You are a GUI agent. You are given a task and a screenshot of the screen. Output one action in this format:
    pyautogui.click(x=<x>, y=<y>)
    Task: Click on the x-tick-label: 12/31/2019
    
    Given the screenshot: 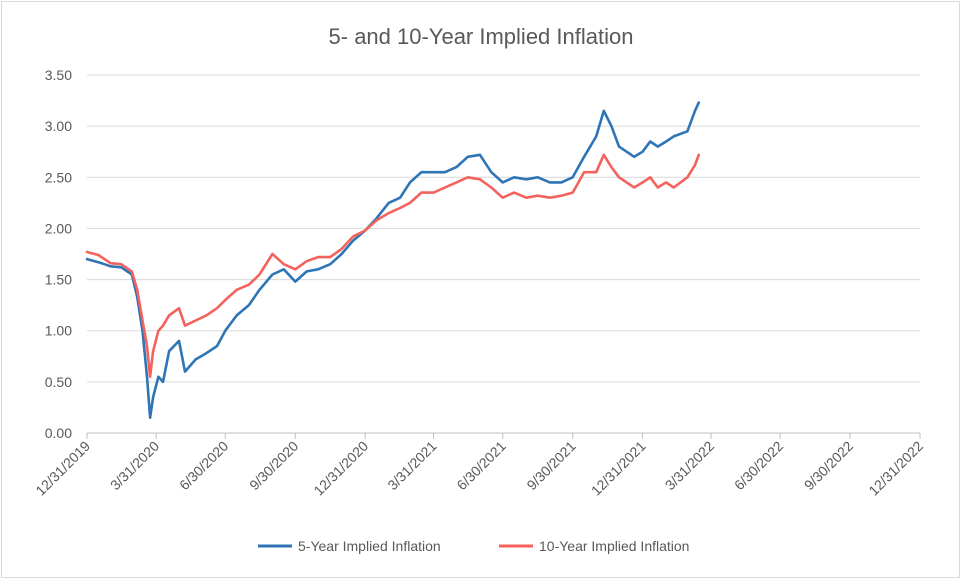 What is the action you would take?
    pyautogui.click(x=62, y=468)
    